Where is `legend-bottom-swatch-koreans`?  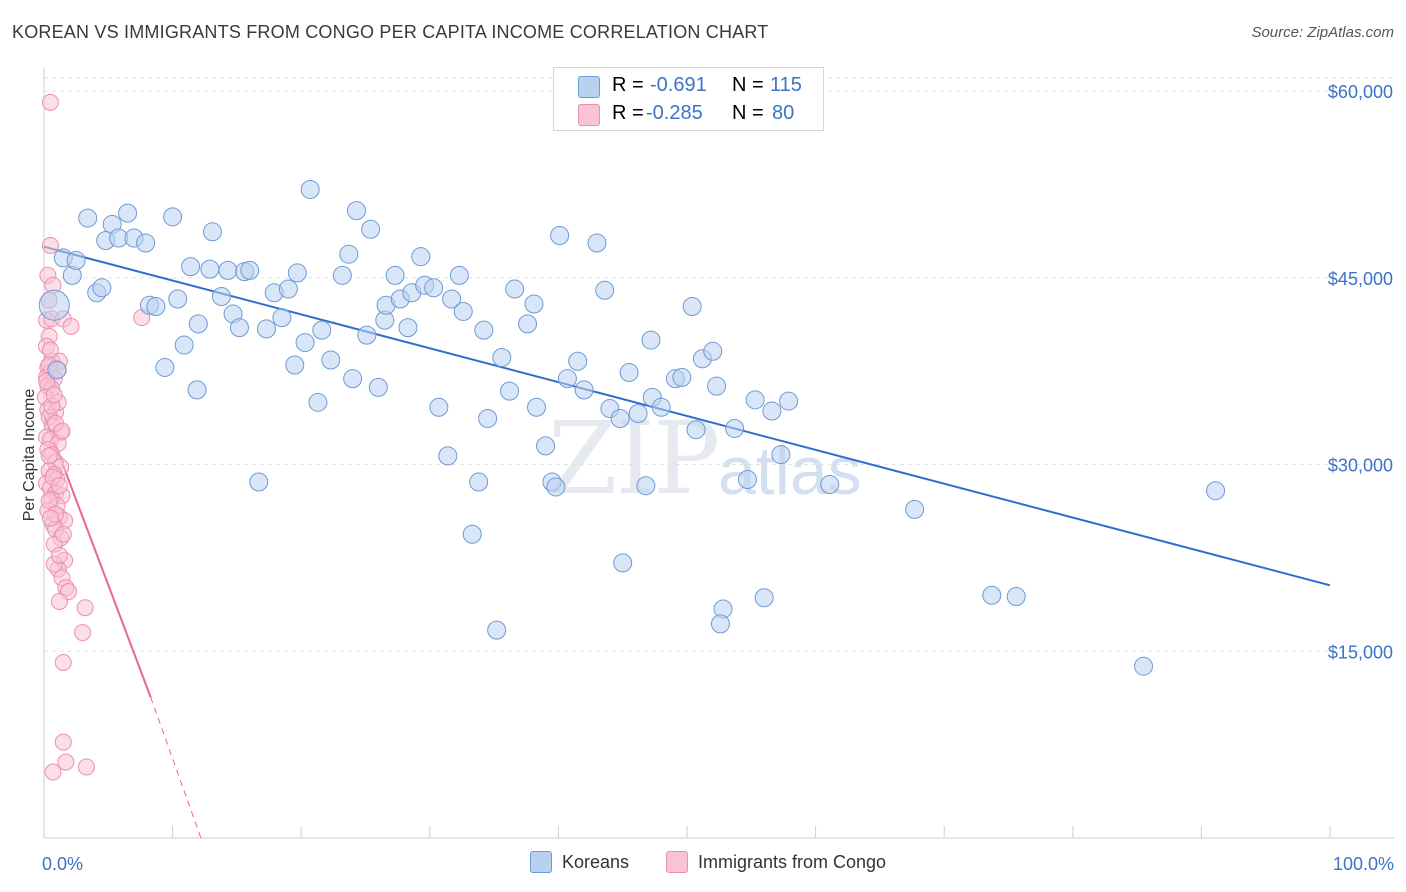 legend-bottom-swatch-koreans is located at coordinates (541, 862).